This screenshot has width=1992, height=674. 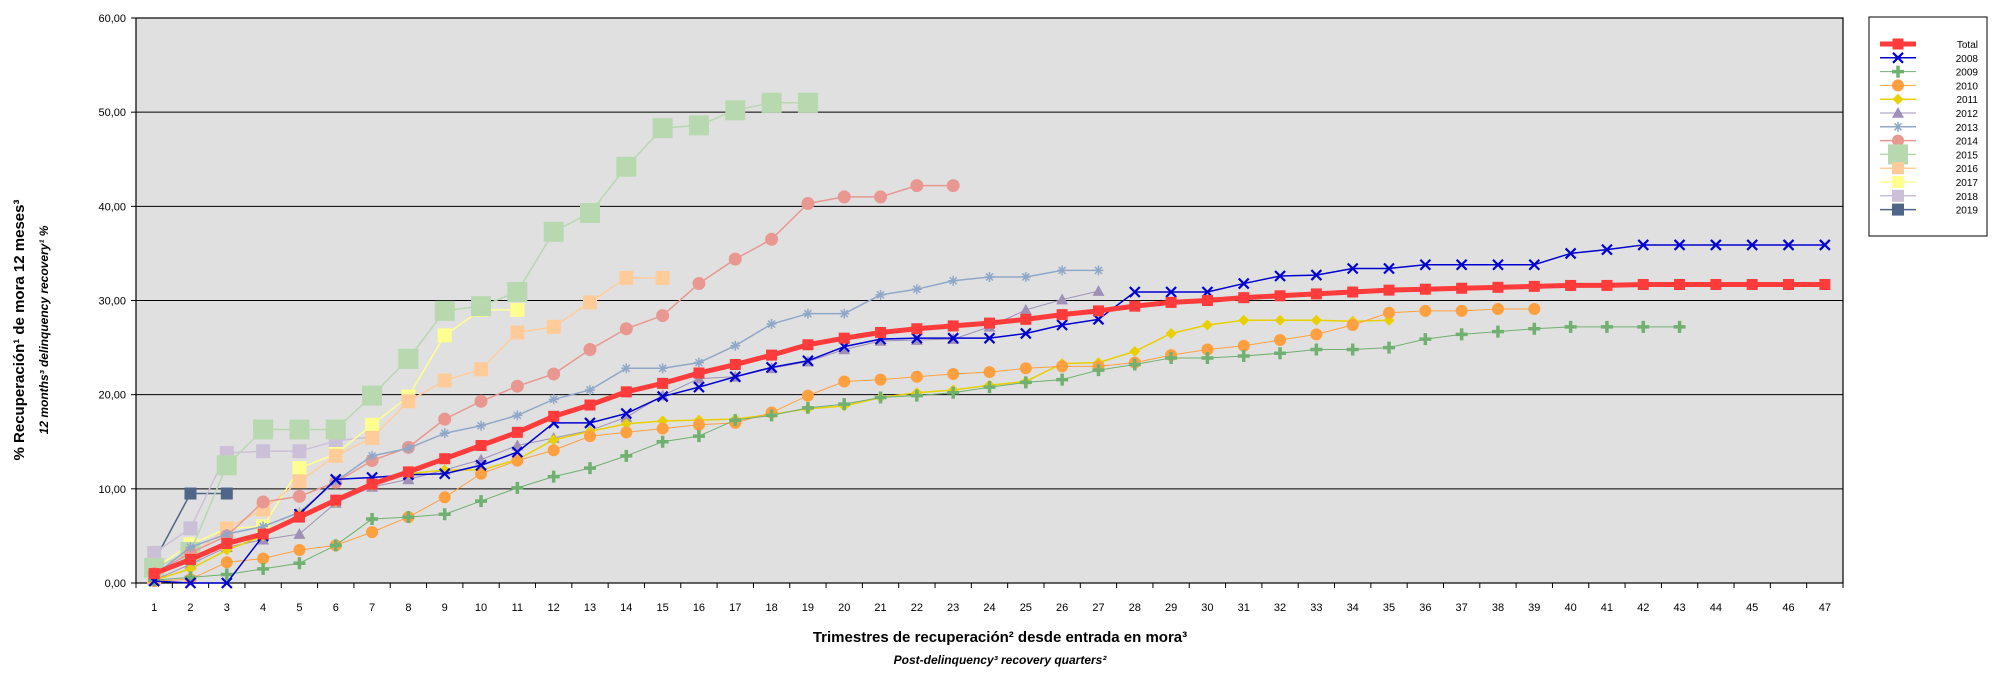 What do you see at coordinates (1929, 99) in the screenshot?
I see `legend-item-2011: 2011` at bounding box center [1929, 99].